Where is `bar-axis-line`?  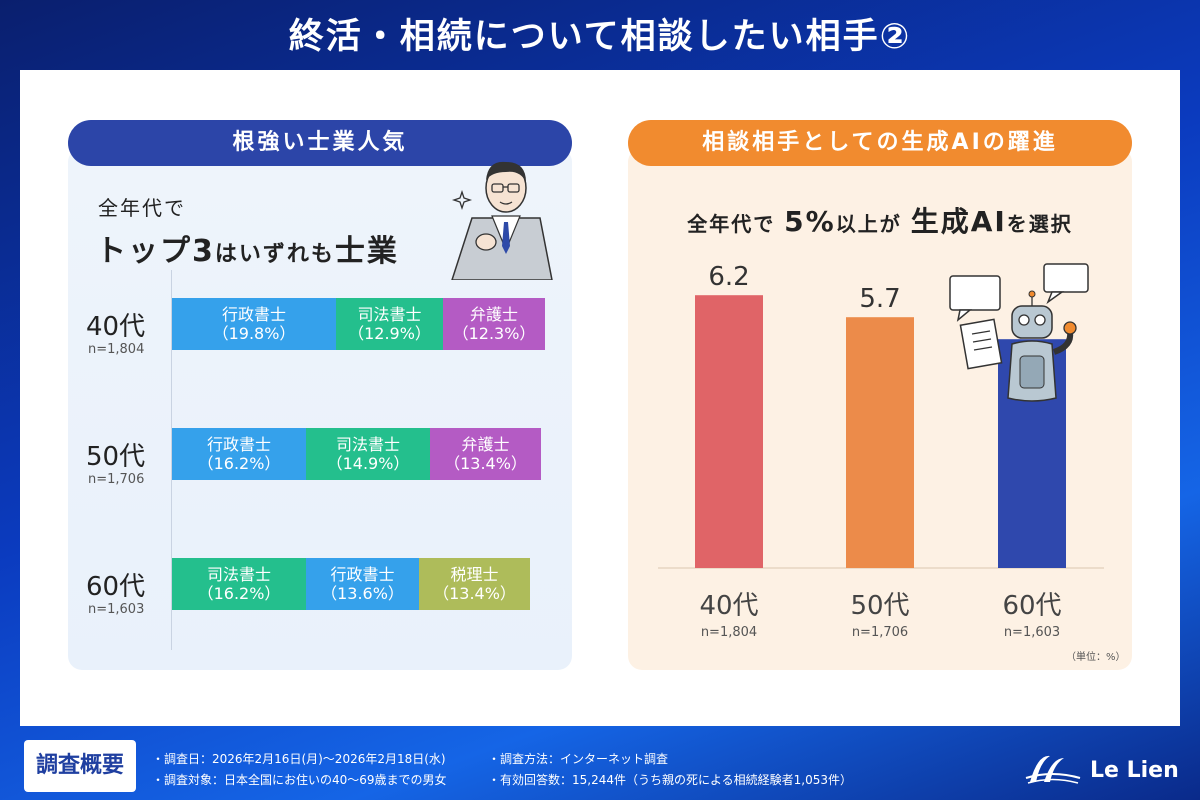
bar-axis-line is located at coordinates (171, 460).